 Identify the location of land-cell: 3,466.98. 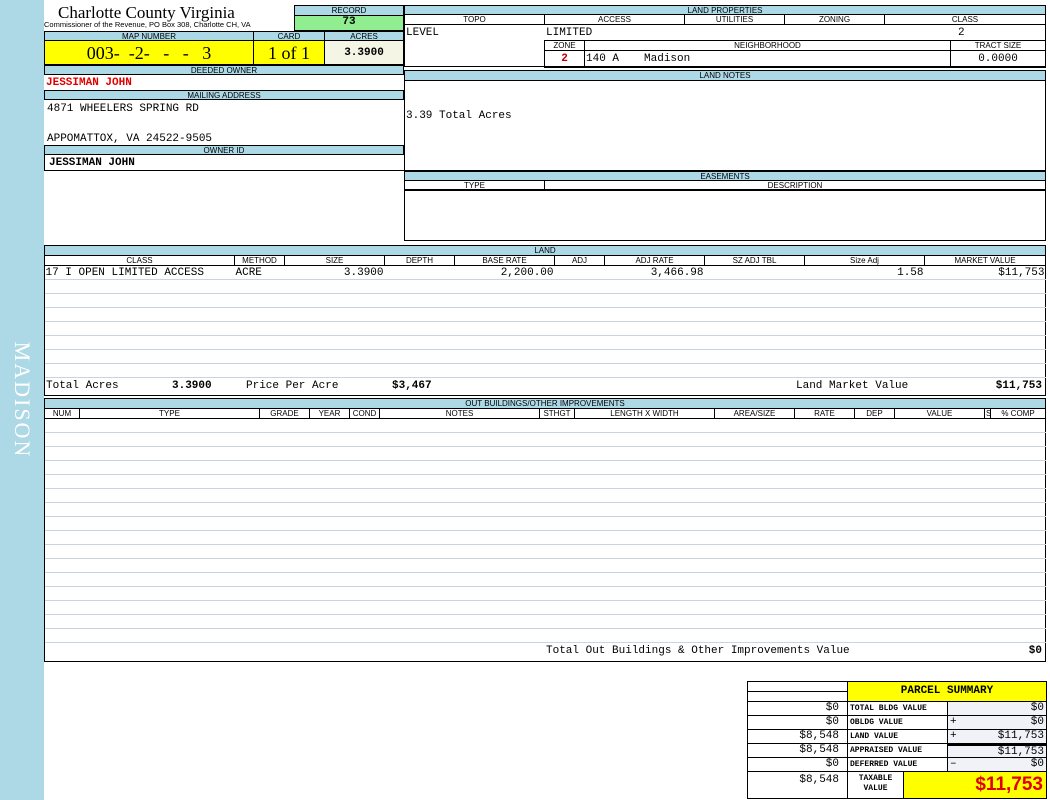
(654, 272).